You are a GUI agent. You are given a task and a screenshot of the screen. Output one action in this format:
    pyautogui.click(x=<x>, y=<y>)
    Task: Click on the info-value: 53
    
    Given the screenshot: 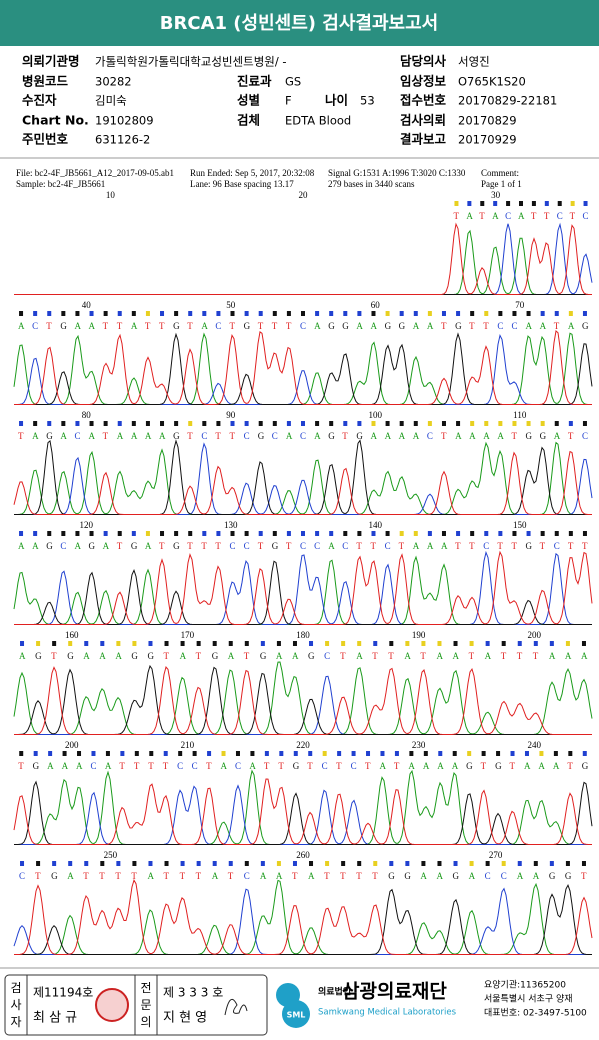 What is the action you would take?
    pyautogui.click(x=367, y=101)
    